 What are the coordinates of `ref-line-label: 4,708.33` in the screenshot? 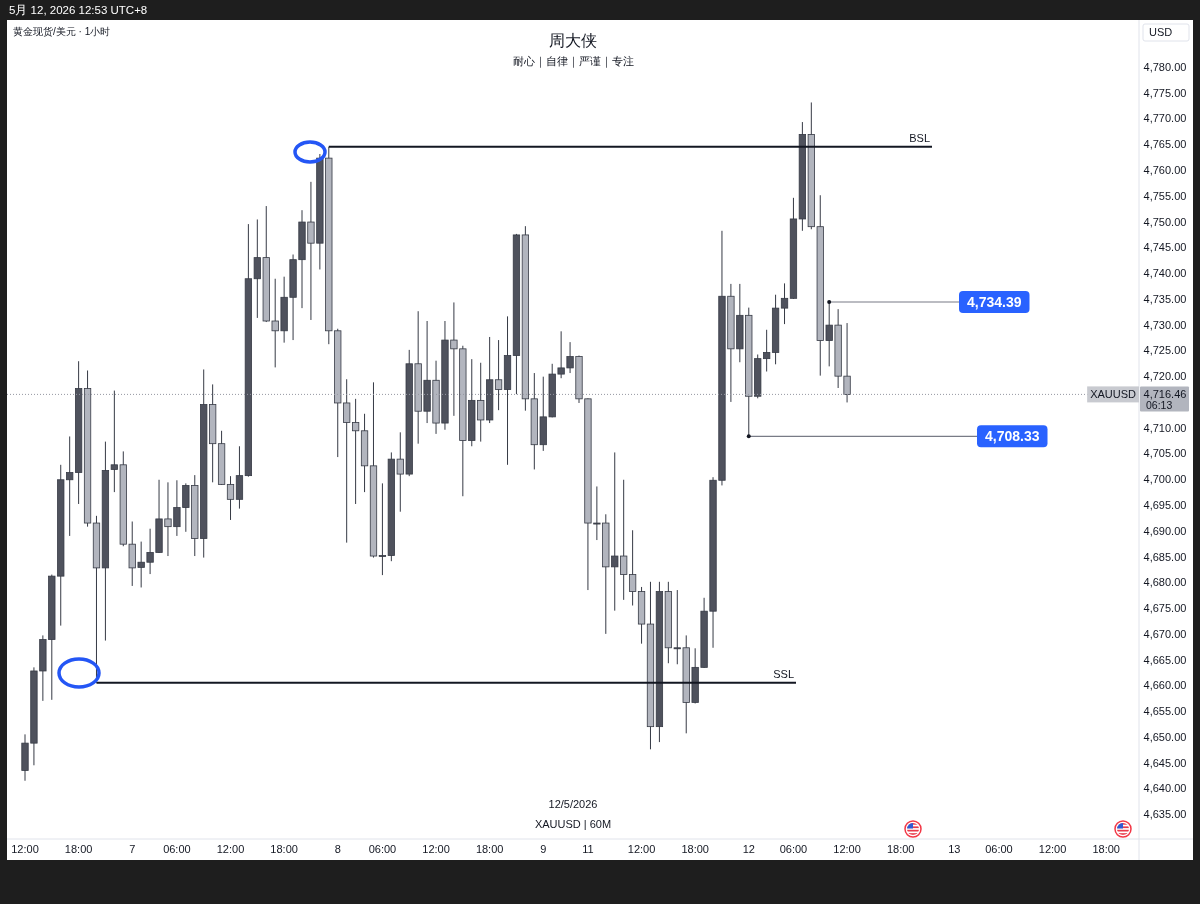 It's located at (1012, 436).